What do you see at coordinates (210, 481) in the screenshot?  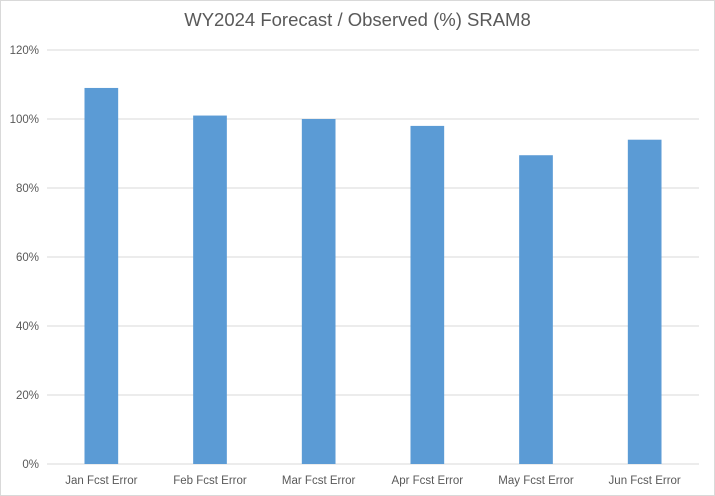 I see `x-category-label: Feb Fcst Error` at bounding box center [210, 481].